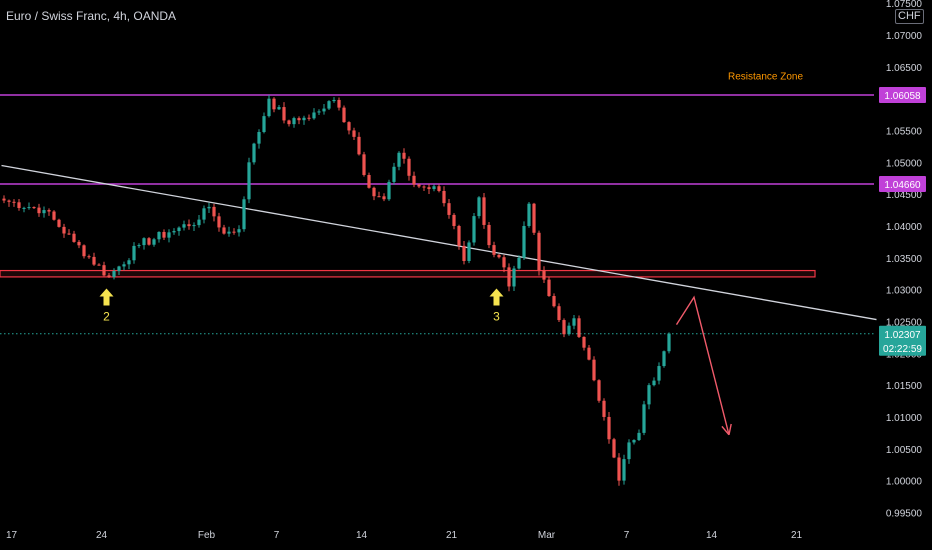 The image size is (932, 550). What do you see at coordinates (102, 535) in the screenshot?
I see `x-tick-label: 24` at bounding box center [102, 535].